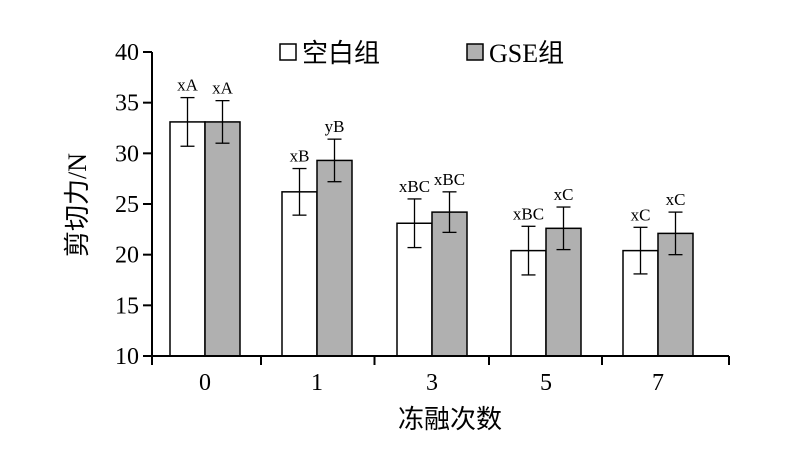 This screenshot has width=796, height=452. I want to click on y-tick-label: 35, so click(127, 104).